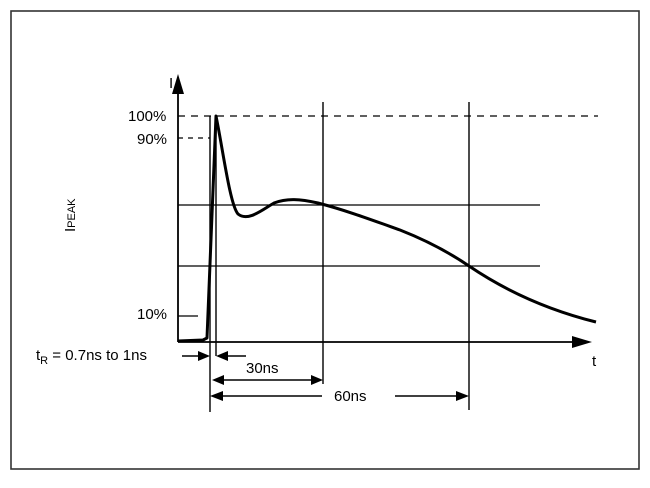  What do you see at coordinates (97, 355) in the screenshot?
I see `rise-time-label-rest: = 0.7ns to 1ns` at bounding box center [97, 355].